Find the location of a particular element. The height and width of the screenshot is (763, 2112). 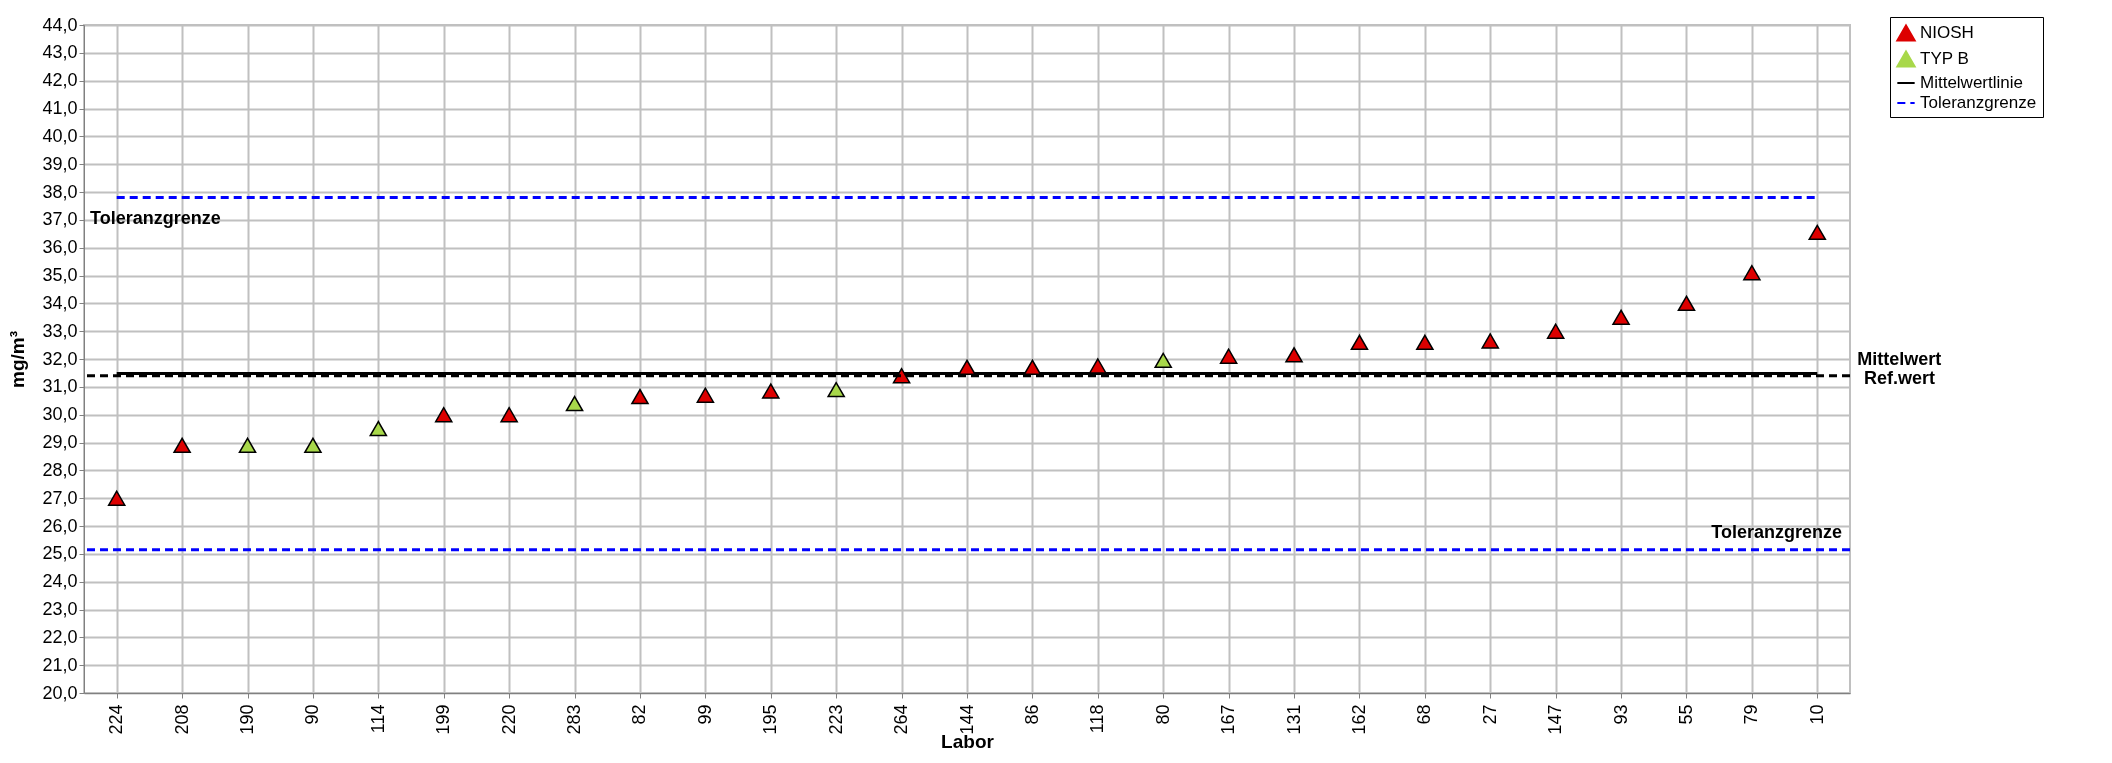

legend-label: Toleranzgrenze is located at coordinates (1978, 102).